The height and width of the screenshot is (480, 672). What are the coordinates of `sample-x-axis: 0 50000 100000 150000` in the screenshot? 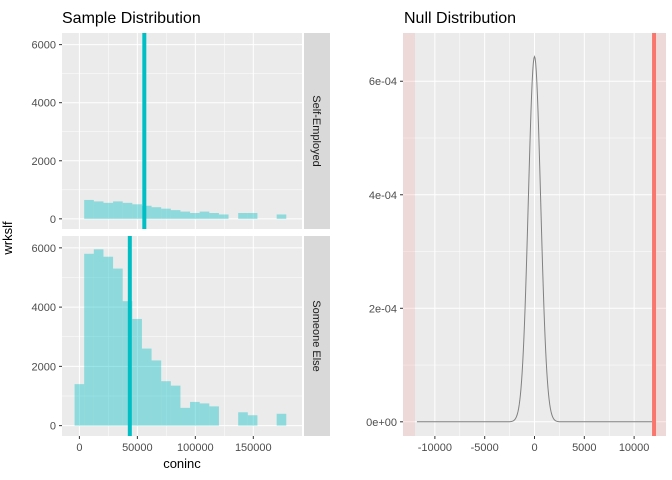 It's located at (174, 445).